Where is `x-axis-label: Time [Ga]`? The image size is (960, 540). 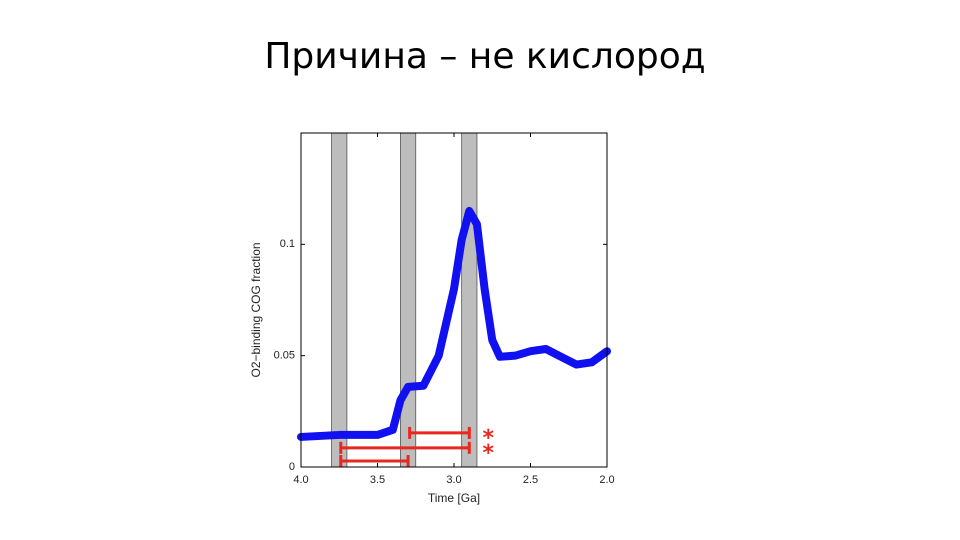 x-axis-label: Time [Ga] is located at coordinates (454, 498).